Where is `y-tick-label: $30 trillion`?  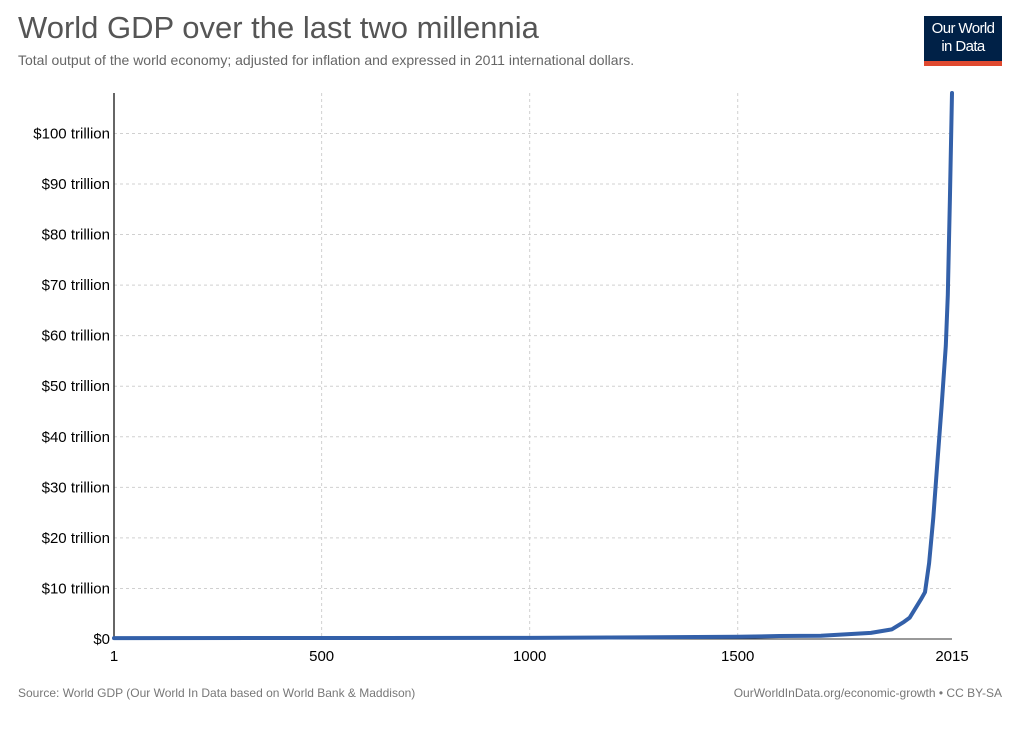
y-tick-label: $30 trillion is located at coordinates (76, 487).